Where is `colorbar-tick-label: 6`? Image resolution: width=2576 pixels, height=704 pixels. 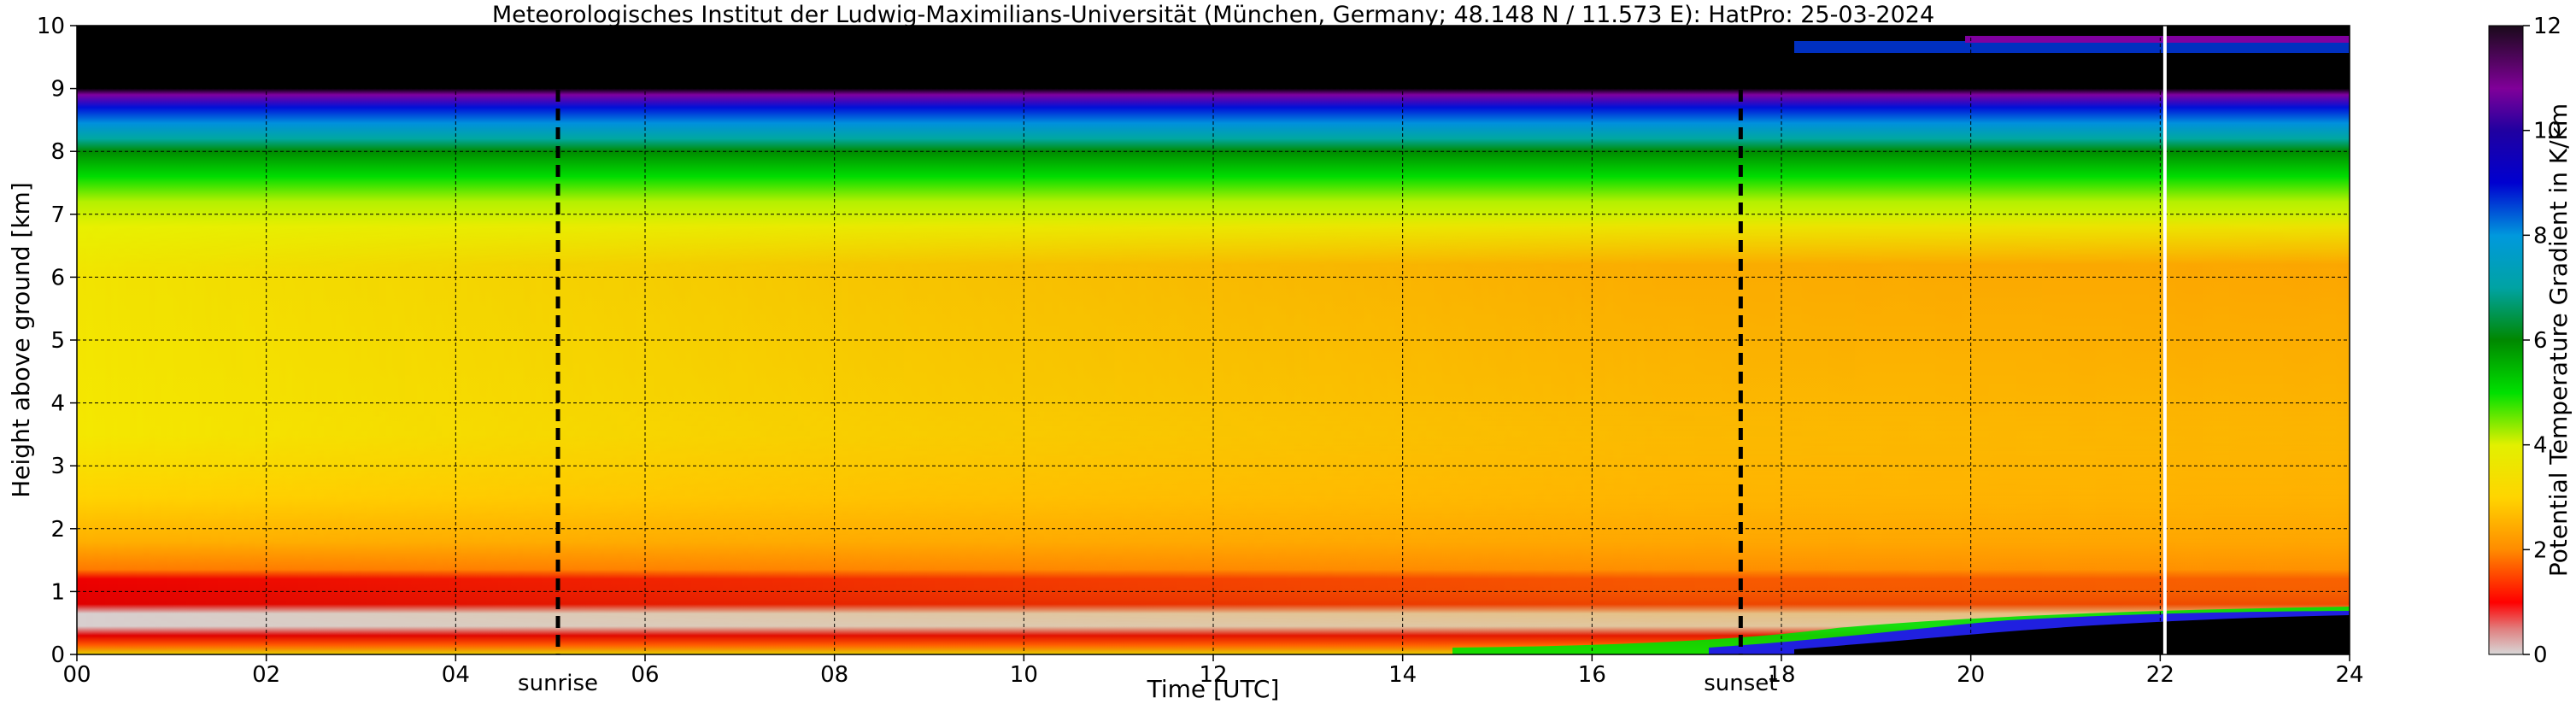
colorbar-tick-label: 6 is located at coordinates (2540, 341).